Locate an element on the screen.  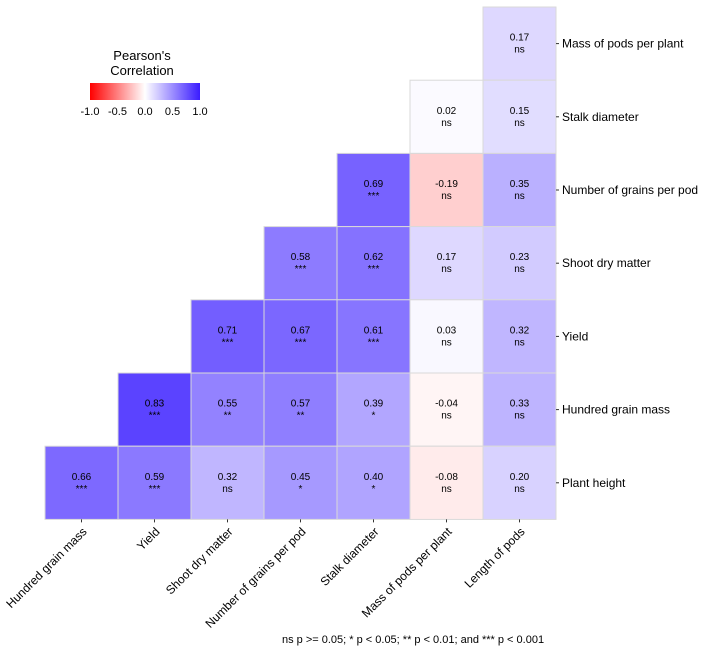
x-tick-label: Yield is located at coordinates (148, 539).